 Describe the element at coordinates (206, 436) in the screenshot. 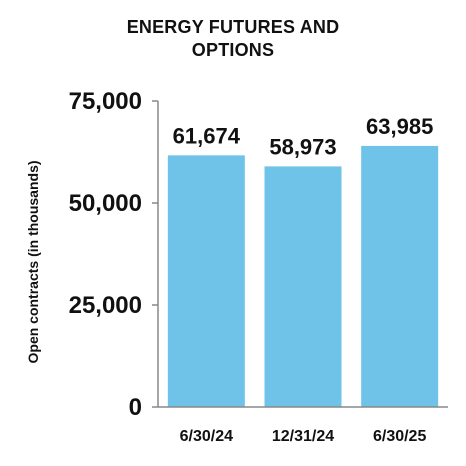

I see `x-category-label: 6/30/24` at that location.